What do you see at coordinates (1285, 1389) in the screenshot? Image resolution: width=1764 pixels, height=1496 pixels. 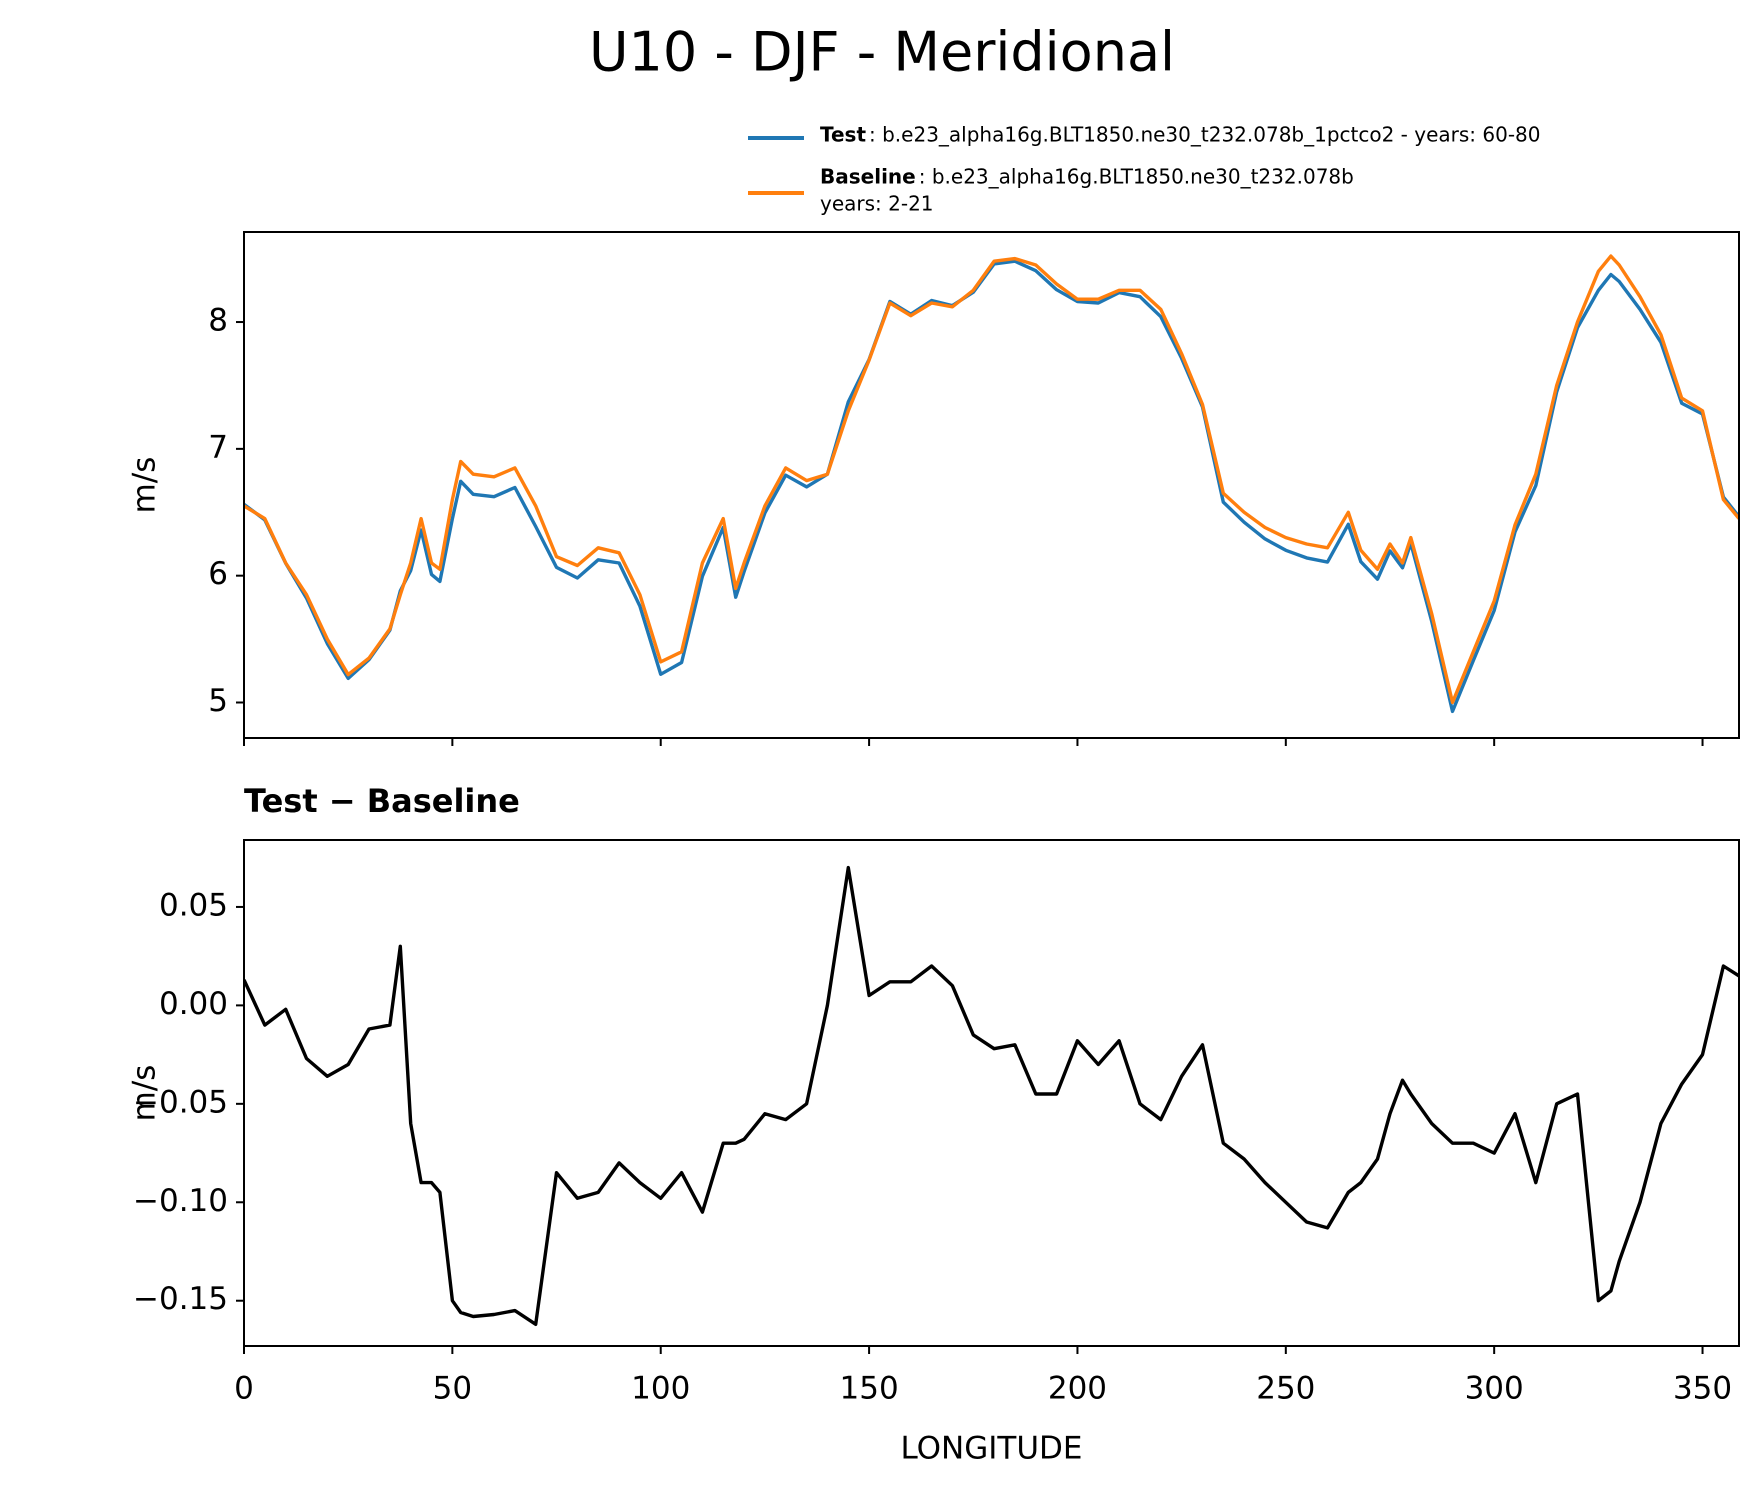 I see `x-tick-label: 250` at bounding box center [1285, 1389].